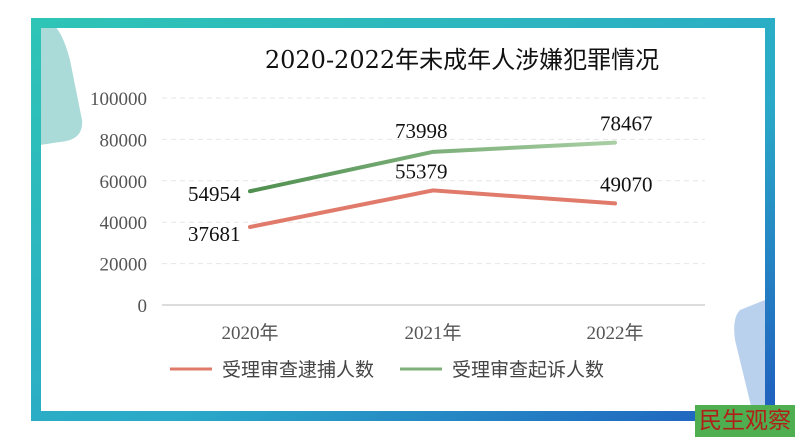  What do you see at coordinates (124, 223) in the screenshot?
I see `y-tick-label: 40000` at bounding box center [124, 223].